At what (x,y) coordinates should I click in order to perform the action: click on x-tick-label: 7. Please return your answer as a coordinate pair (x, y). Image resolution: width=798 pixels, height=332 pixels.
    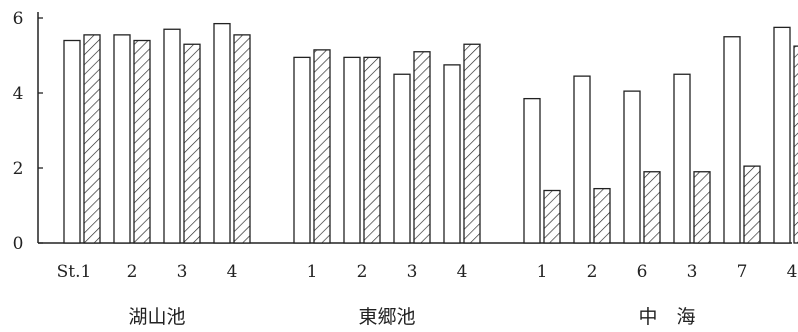
    Looking at the image, I should click on (742, 272).